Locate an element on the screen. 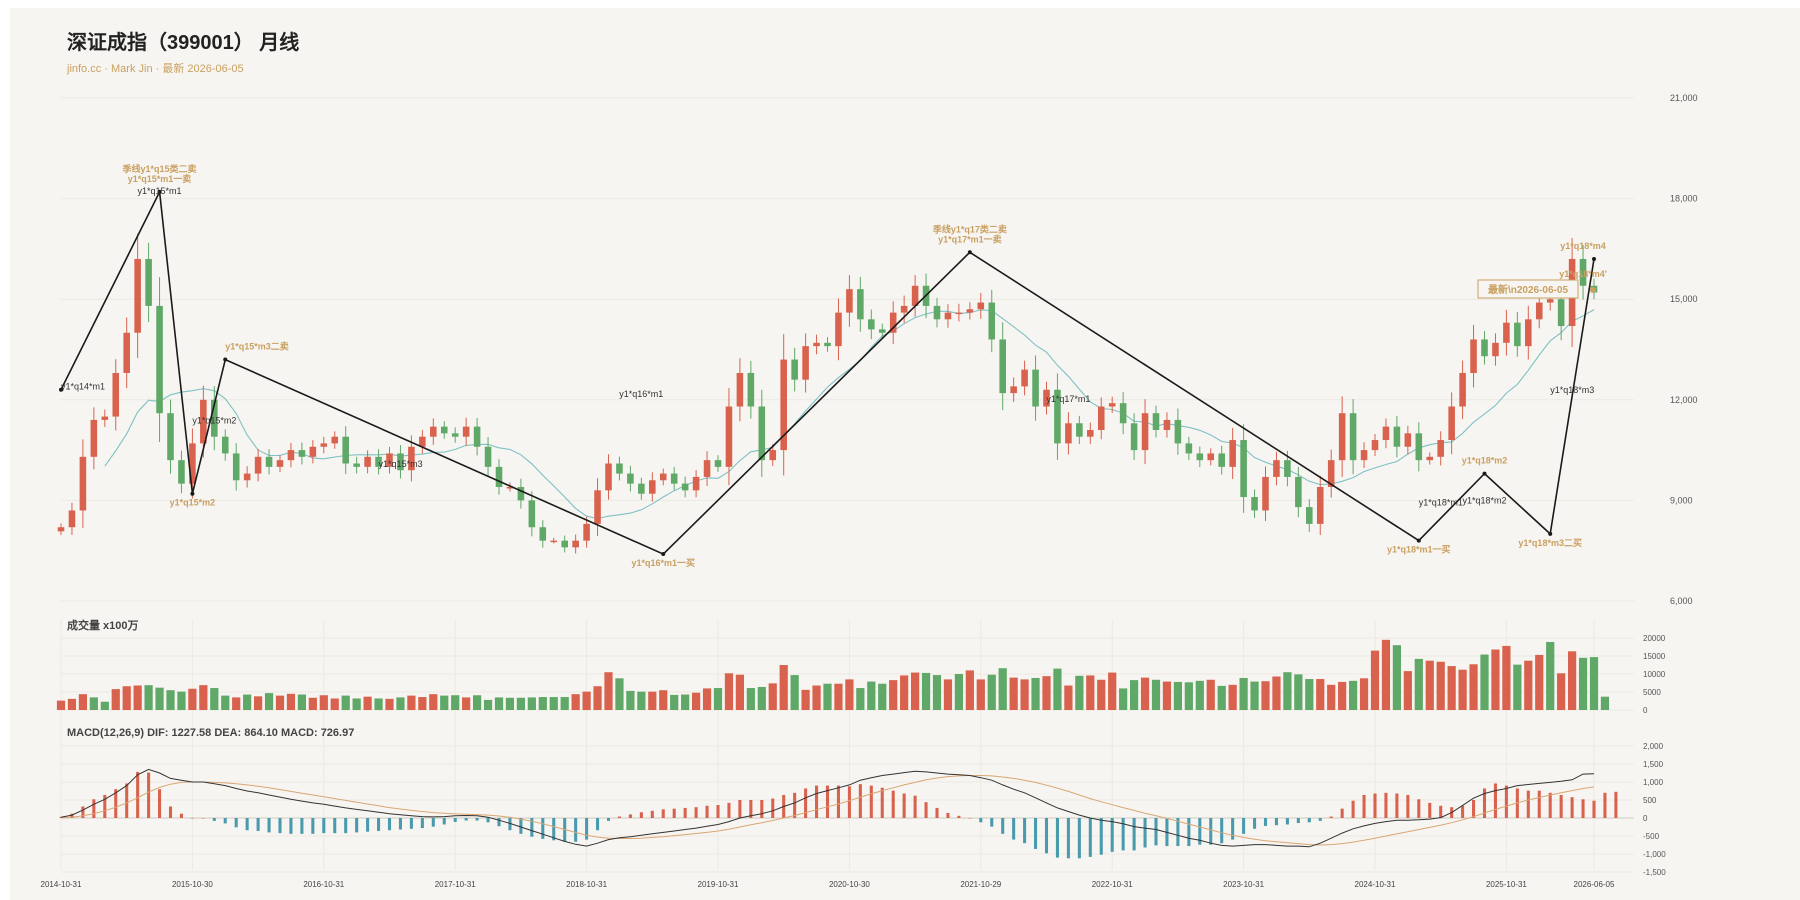 Image resolution: width=1800 pixels, height=900 pixels. annotation-label: y1*q15*m3二卖 is located at coordinates (257, 346).